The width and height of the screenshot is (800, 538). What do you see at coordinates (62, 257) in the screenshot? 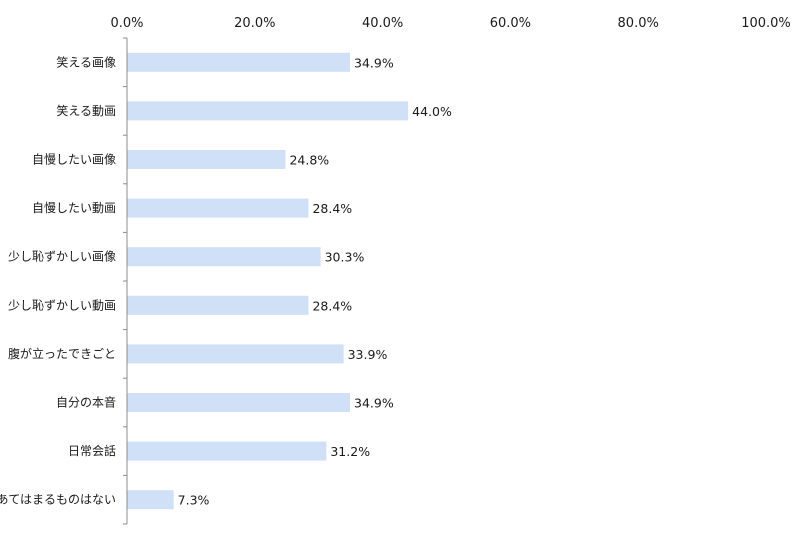
I see `category-label: 少し恥ずかしい画像` at bounding box center [62, 257].